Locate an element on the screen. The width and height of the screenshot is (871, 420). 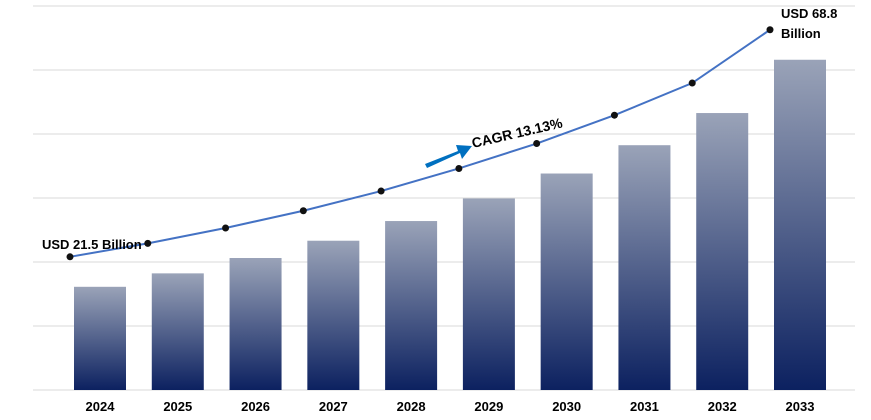
bar-2028 is located at coordinates (411, 305).